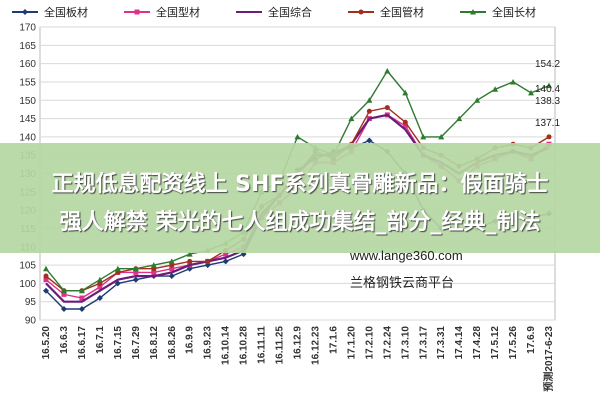 The height and width of the screenshot is (400, 600). I want to click on legend-item: 全国型材, so click(162, 12).